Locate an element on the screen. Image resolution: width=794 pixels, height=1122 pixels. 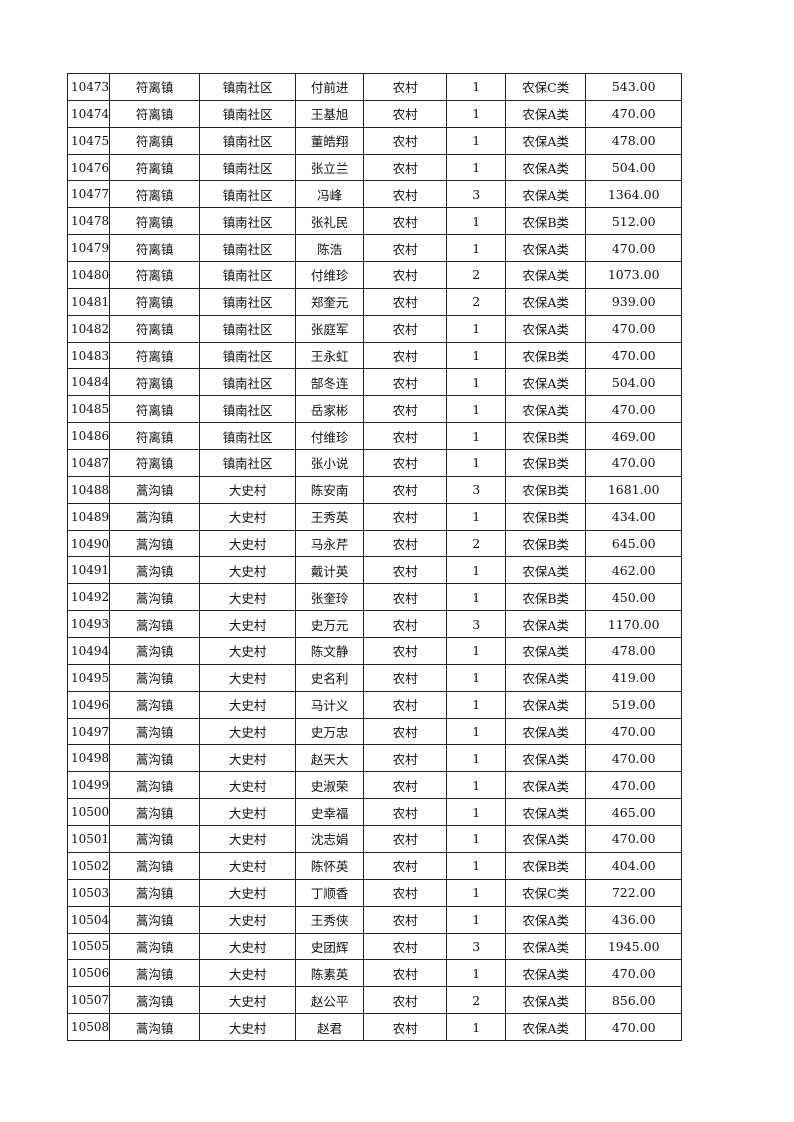
table-row: 10481 符离镇 镇南社区 郑奎元 农村 2 农保A类 939.00 is located at coordinates (374, 301).